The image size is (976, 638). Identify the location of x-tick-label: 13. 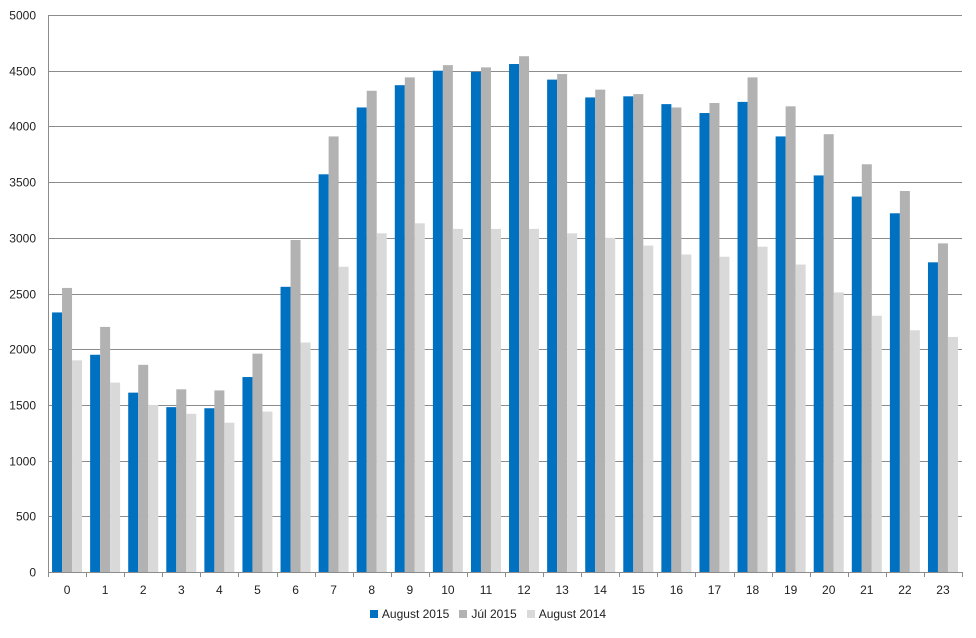
(562, 590).